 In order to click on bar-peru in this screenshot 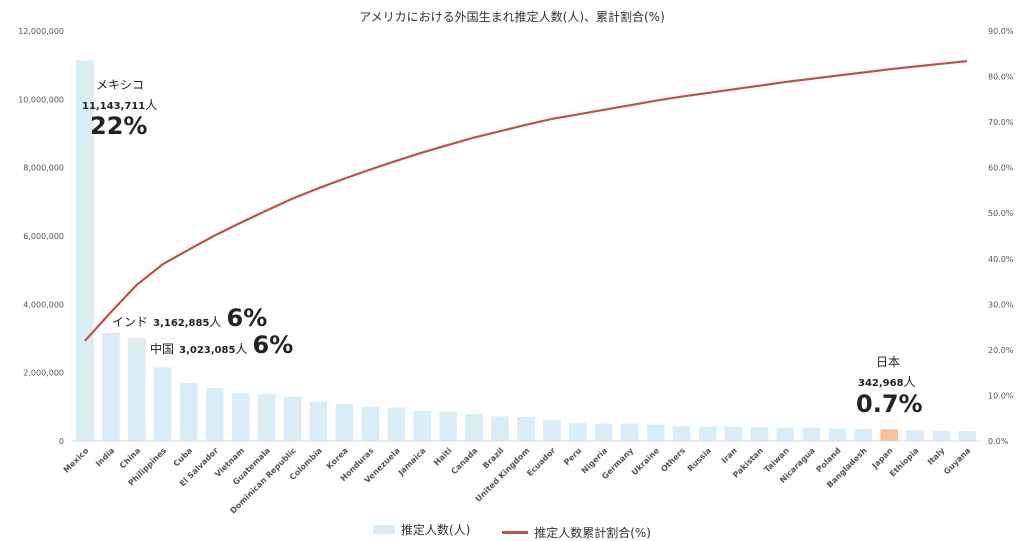, I will do `click(578, 432)`.